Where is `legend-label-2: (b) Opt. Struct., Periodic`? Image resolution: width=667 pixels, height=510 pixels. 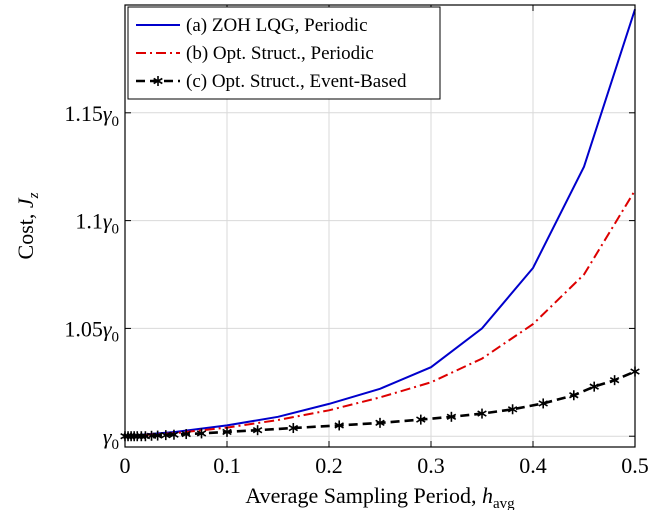
legend-label-2: (b) Opt. Struct., Periodic is located at coordinates (280, 53).